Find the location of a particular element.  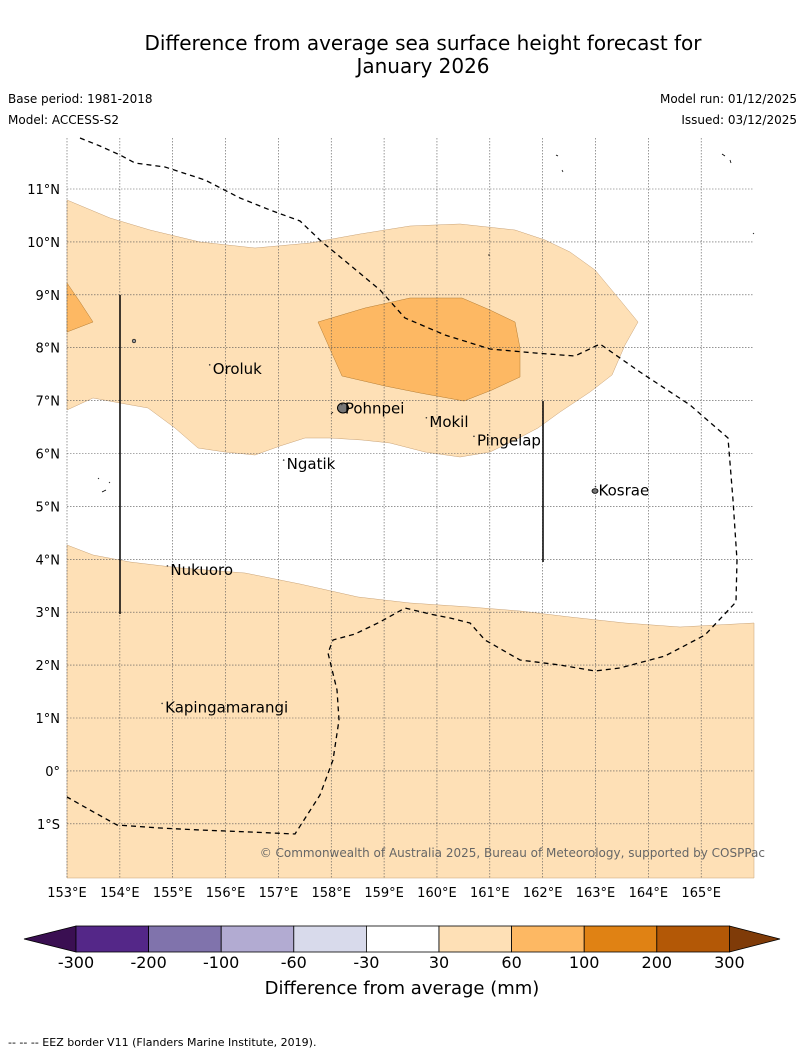

anomaly-region-60-100-central is located at coordinates (419, 349).